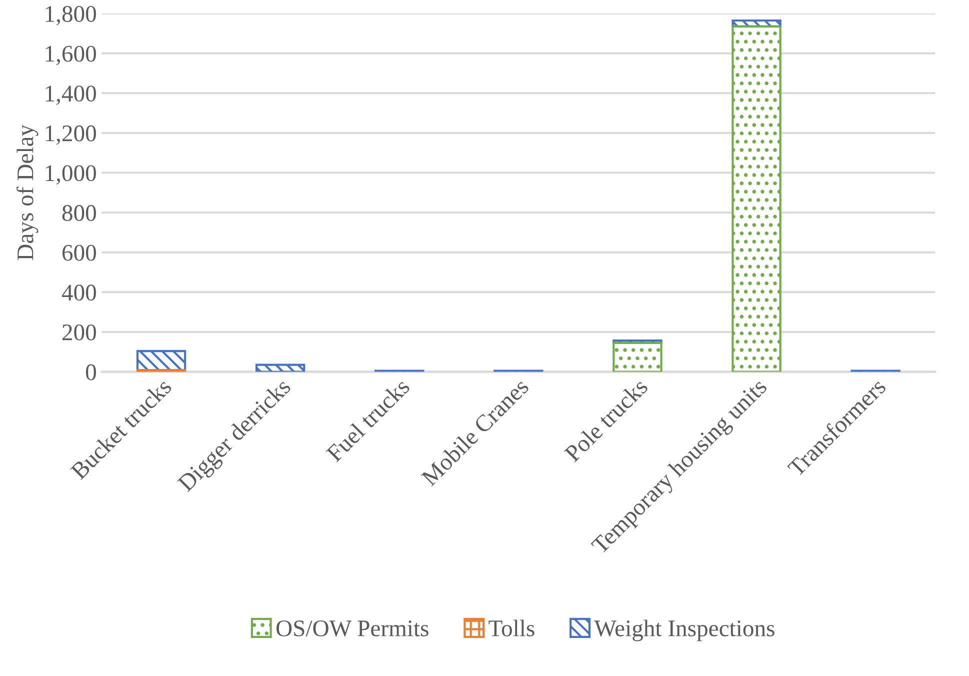 The height and width of the screenshot is (676, 969). Describe the element at coordinates (71, 175) in the screenshot. I see `y-tick-label: 1,000` at that location.